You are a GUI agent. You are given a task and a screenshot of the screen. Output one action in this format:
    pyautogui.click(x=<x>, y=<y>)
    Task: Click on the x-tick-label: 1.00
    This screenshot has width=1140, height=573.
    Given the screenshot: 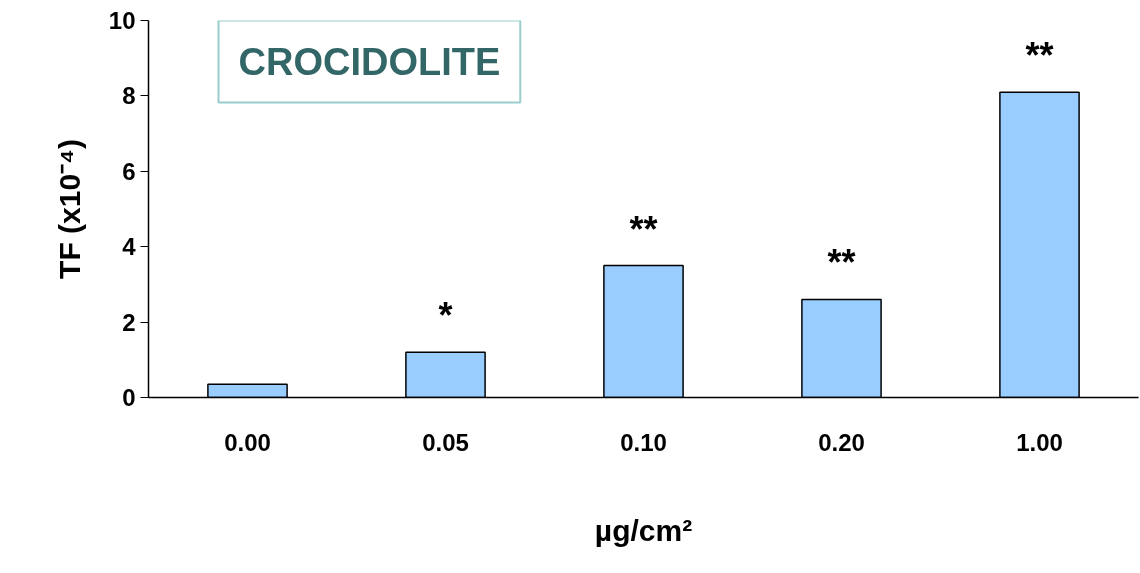 What is the action you would take?
    pyautogui.click(x=1039, y=442)
    